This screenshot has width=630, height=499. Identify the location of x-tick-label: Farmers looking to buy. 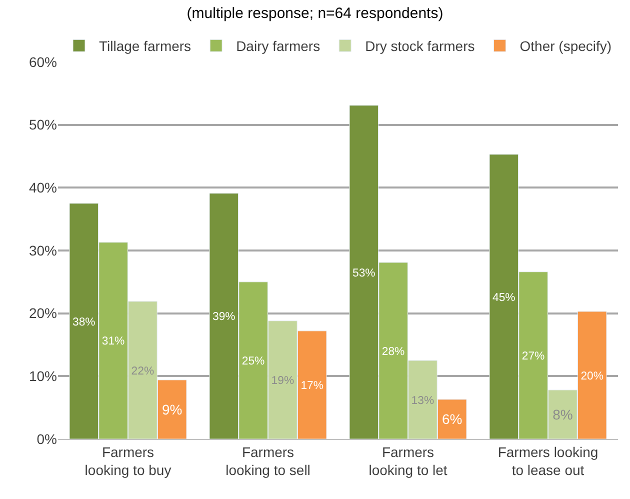
(128, 461).